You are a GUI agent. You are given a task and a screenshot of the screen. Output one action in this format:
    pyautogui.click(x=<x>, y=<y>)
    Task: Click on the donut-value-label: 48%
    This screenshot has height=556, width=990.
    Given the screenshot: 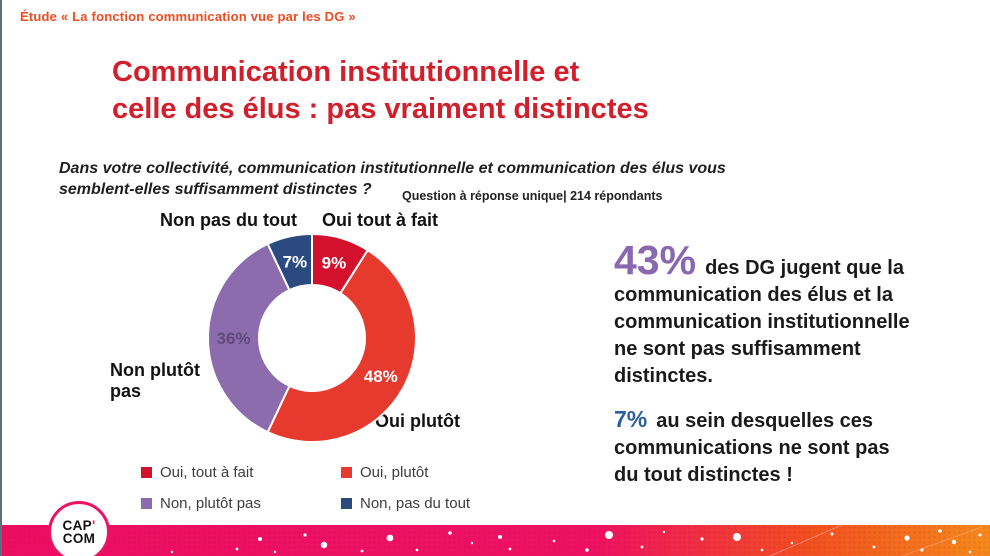 What is the action you would take?
    pyautogui.click(x=381, y=376)
    